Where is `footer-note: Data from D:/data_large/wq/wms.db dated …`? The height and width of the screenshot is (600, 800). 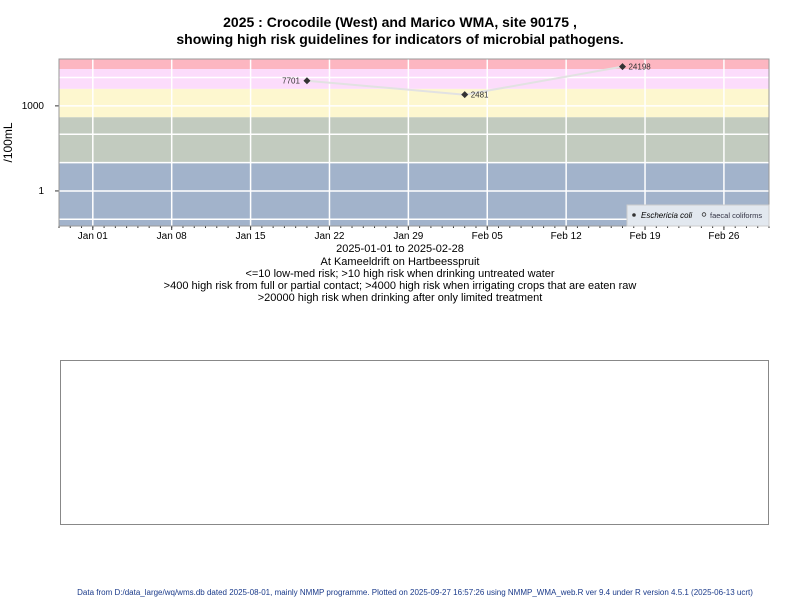 footer-note: Data from D:/data_large/wq/wms.db dated … is located at coordinates (415, 592).